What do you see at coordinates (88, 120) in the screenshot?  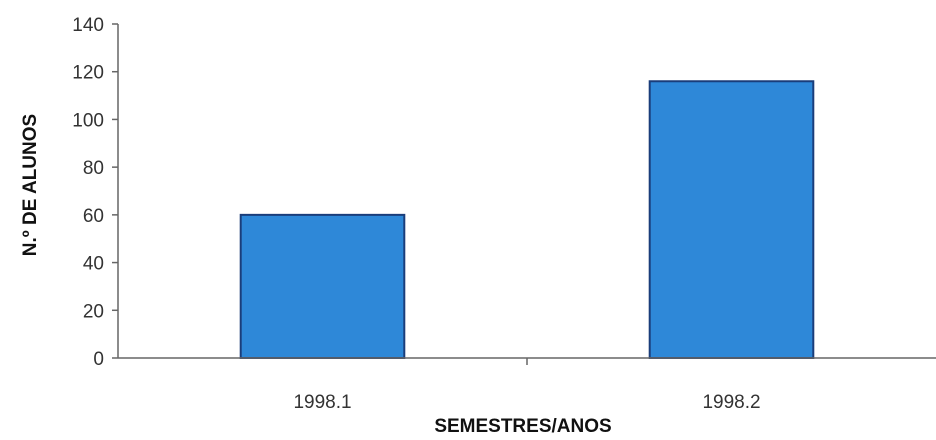 I see `y-tick-label: 100` at bounding box center [88, 120].